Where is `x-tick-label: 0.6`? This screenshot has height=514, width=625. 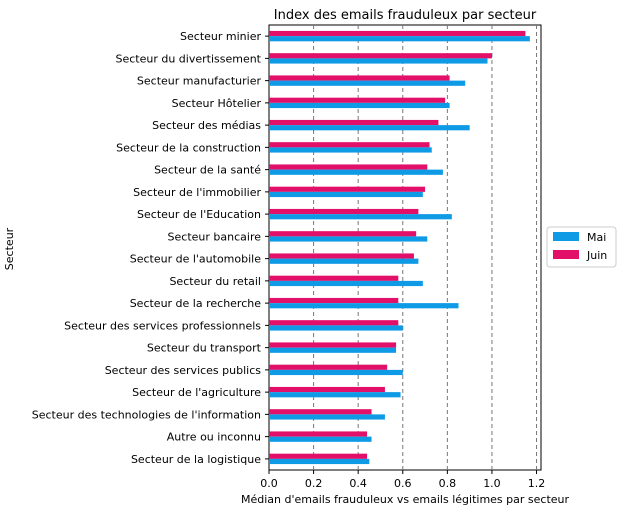 x-tick-label: 0.6 is located at coordinates (403, 483).